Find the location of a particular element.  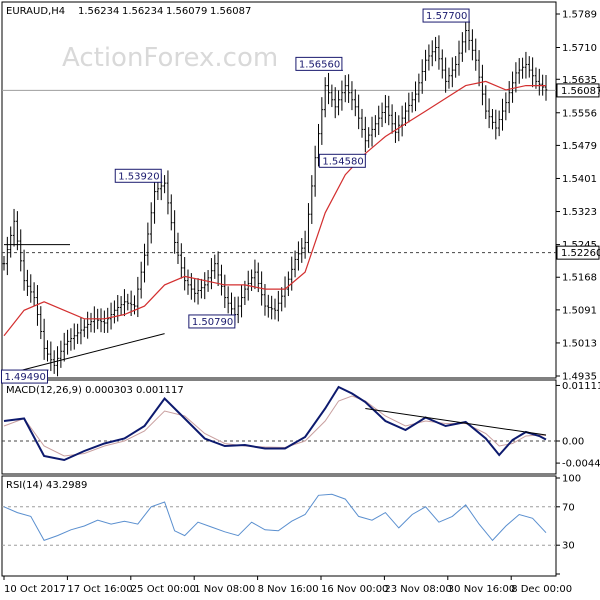

x-tick-label: 23 Nov 08:00 is located at coordinates (417, 589).